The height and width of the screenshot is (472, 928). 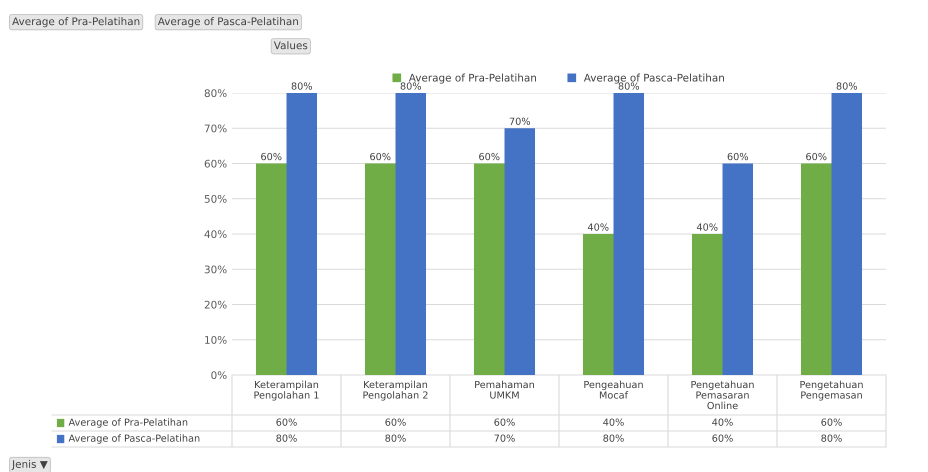 I want to click on y-tick-label: 10%, so click(x=216, y=340).